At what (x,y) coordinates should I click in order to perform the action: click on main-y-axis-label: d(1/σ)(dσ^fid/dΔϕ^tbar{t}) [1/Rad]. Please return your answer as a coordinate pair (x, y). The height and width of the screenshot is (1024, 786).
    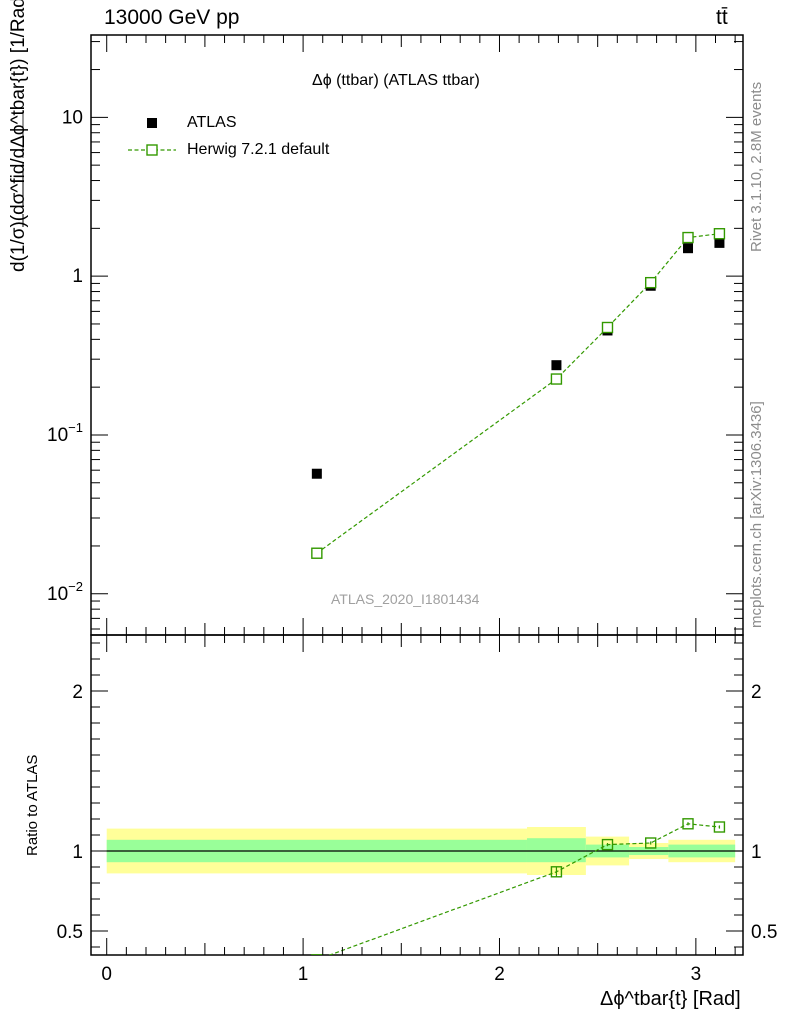
    Looking at the image, I should click on (19, 136).